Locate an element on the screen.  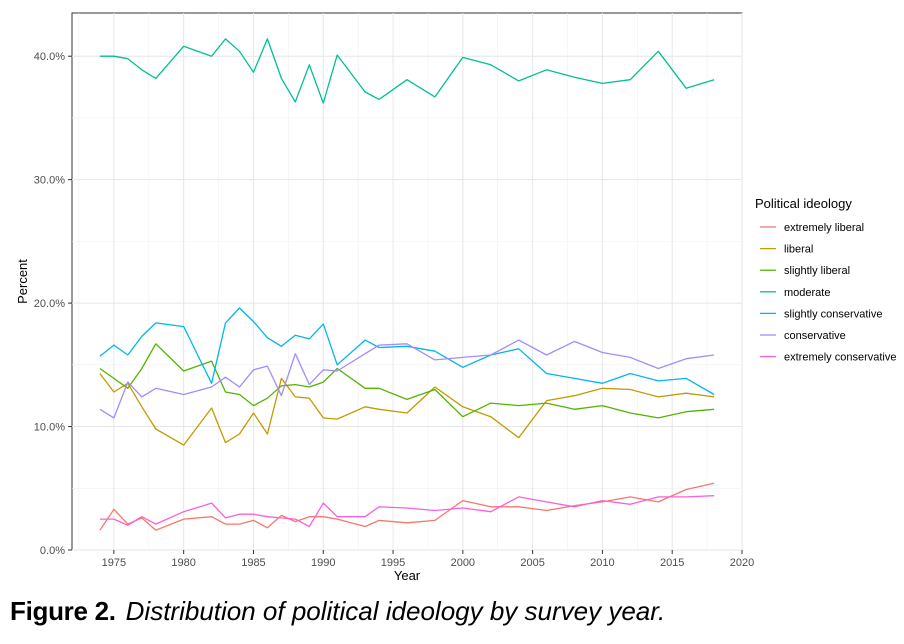
series-line-slightly-liberal is located at coordinates (407, 381).